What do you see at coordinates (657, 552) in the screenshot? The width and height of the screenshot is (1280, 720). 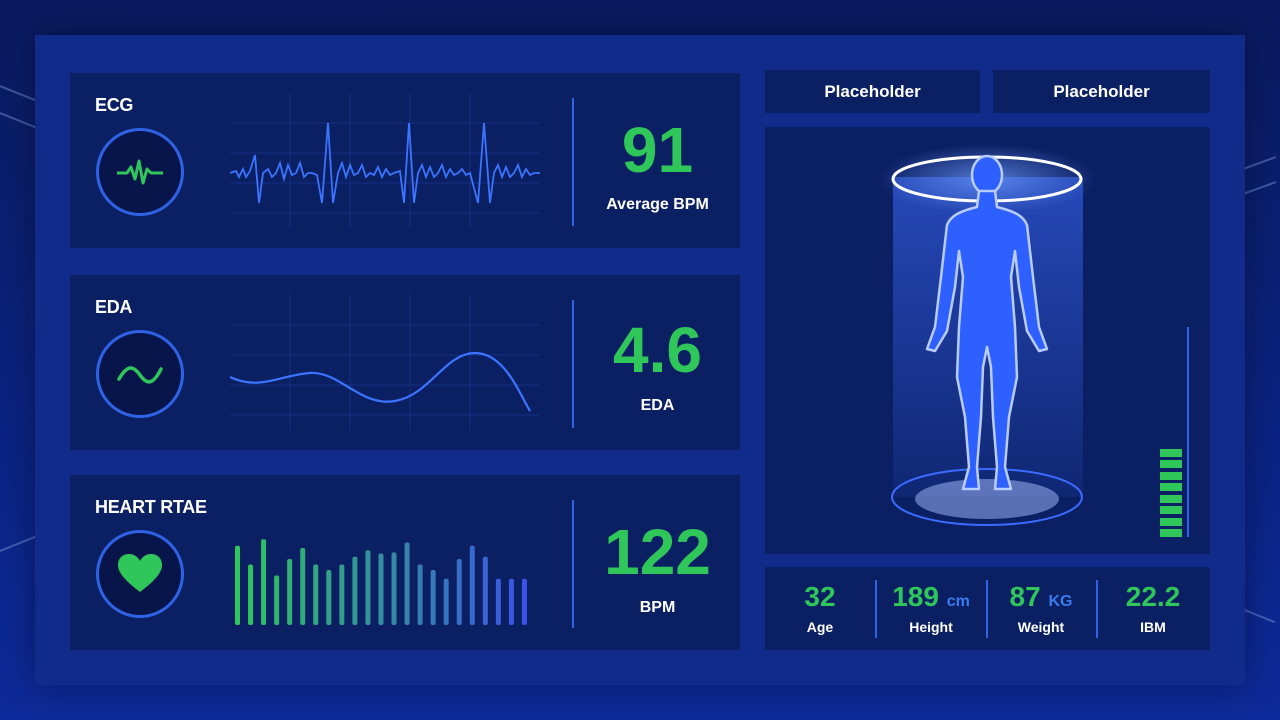 I see `heart-rate-value: 122` at bounding box center [657, 552].